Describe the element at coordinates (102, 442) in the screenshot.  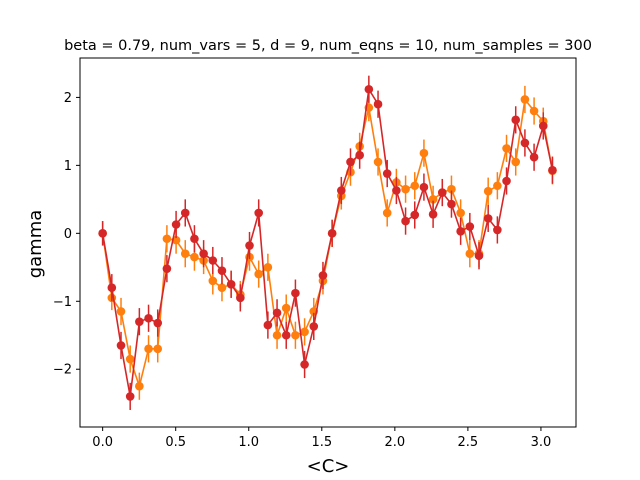
I see `x-tick-label: 0.0` at that location.